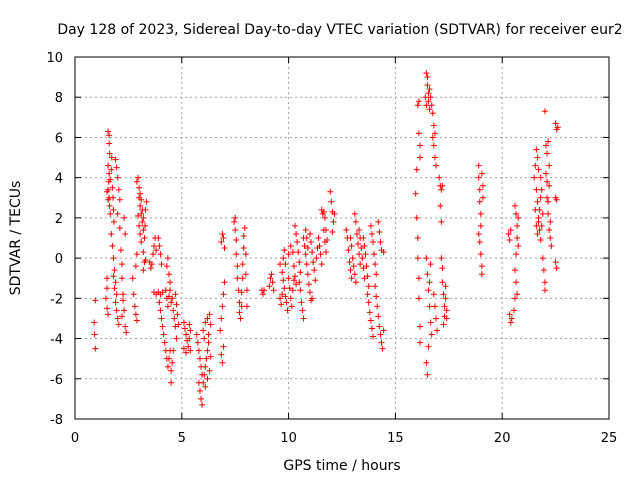 The height and width of the screenshot is (480, 640). Describe the element at coordinates (59, 179) in the screenshot. I see `y-tick-label: 4` at that location.